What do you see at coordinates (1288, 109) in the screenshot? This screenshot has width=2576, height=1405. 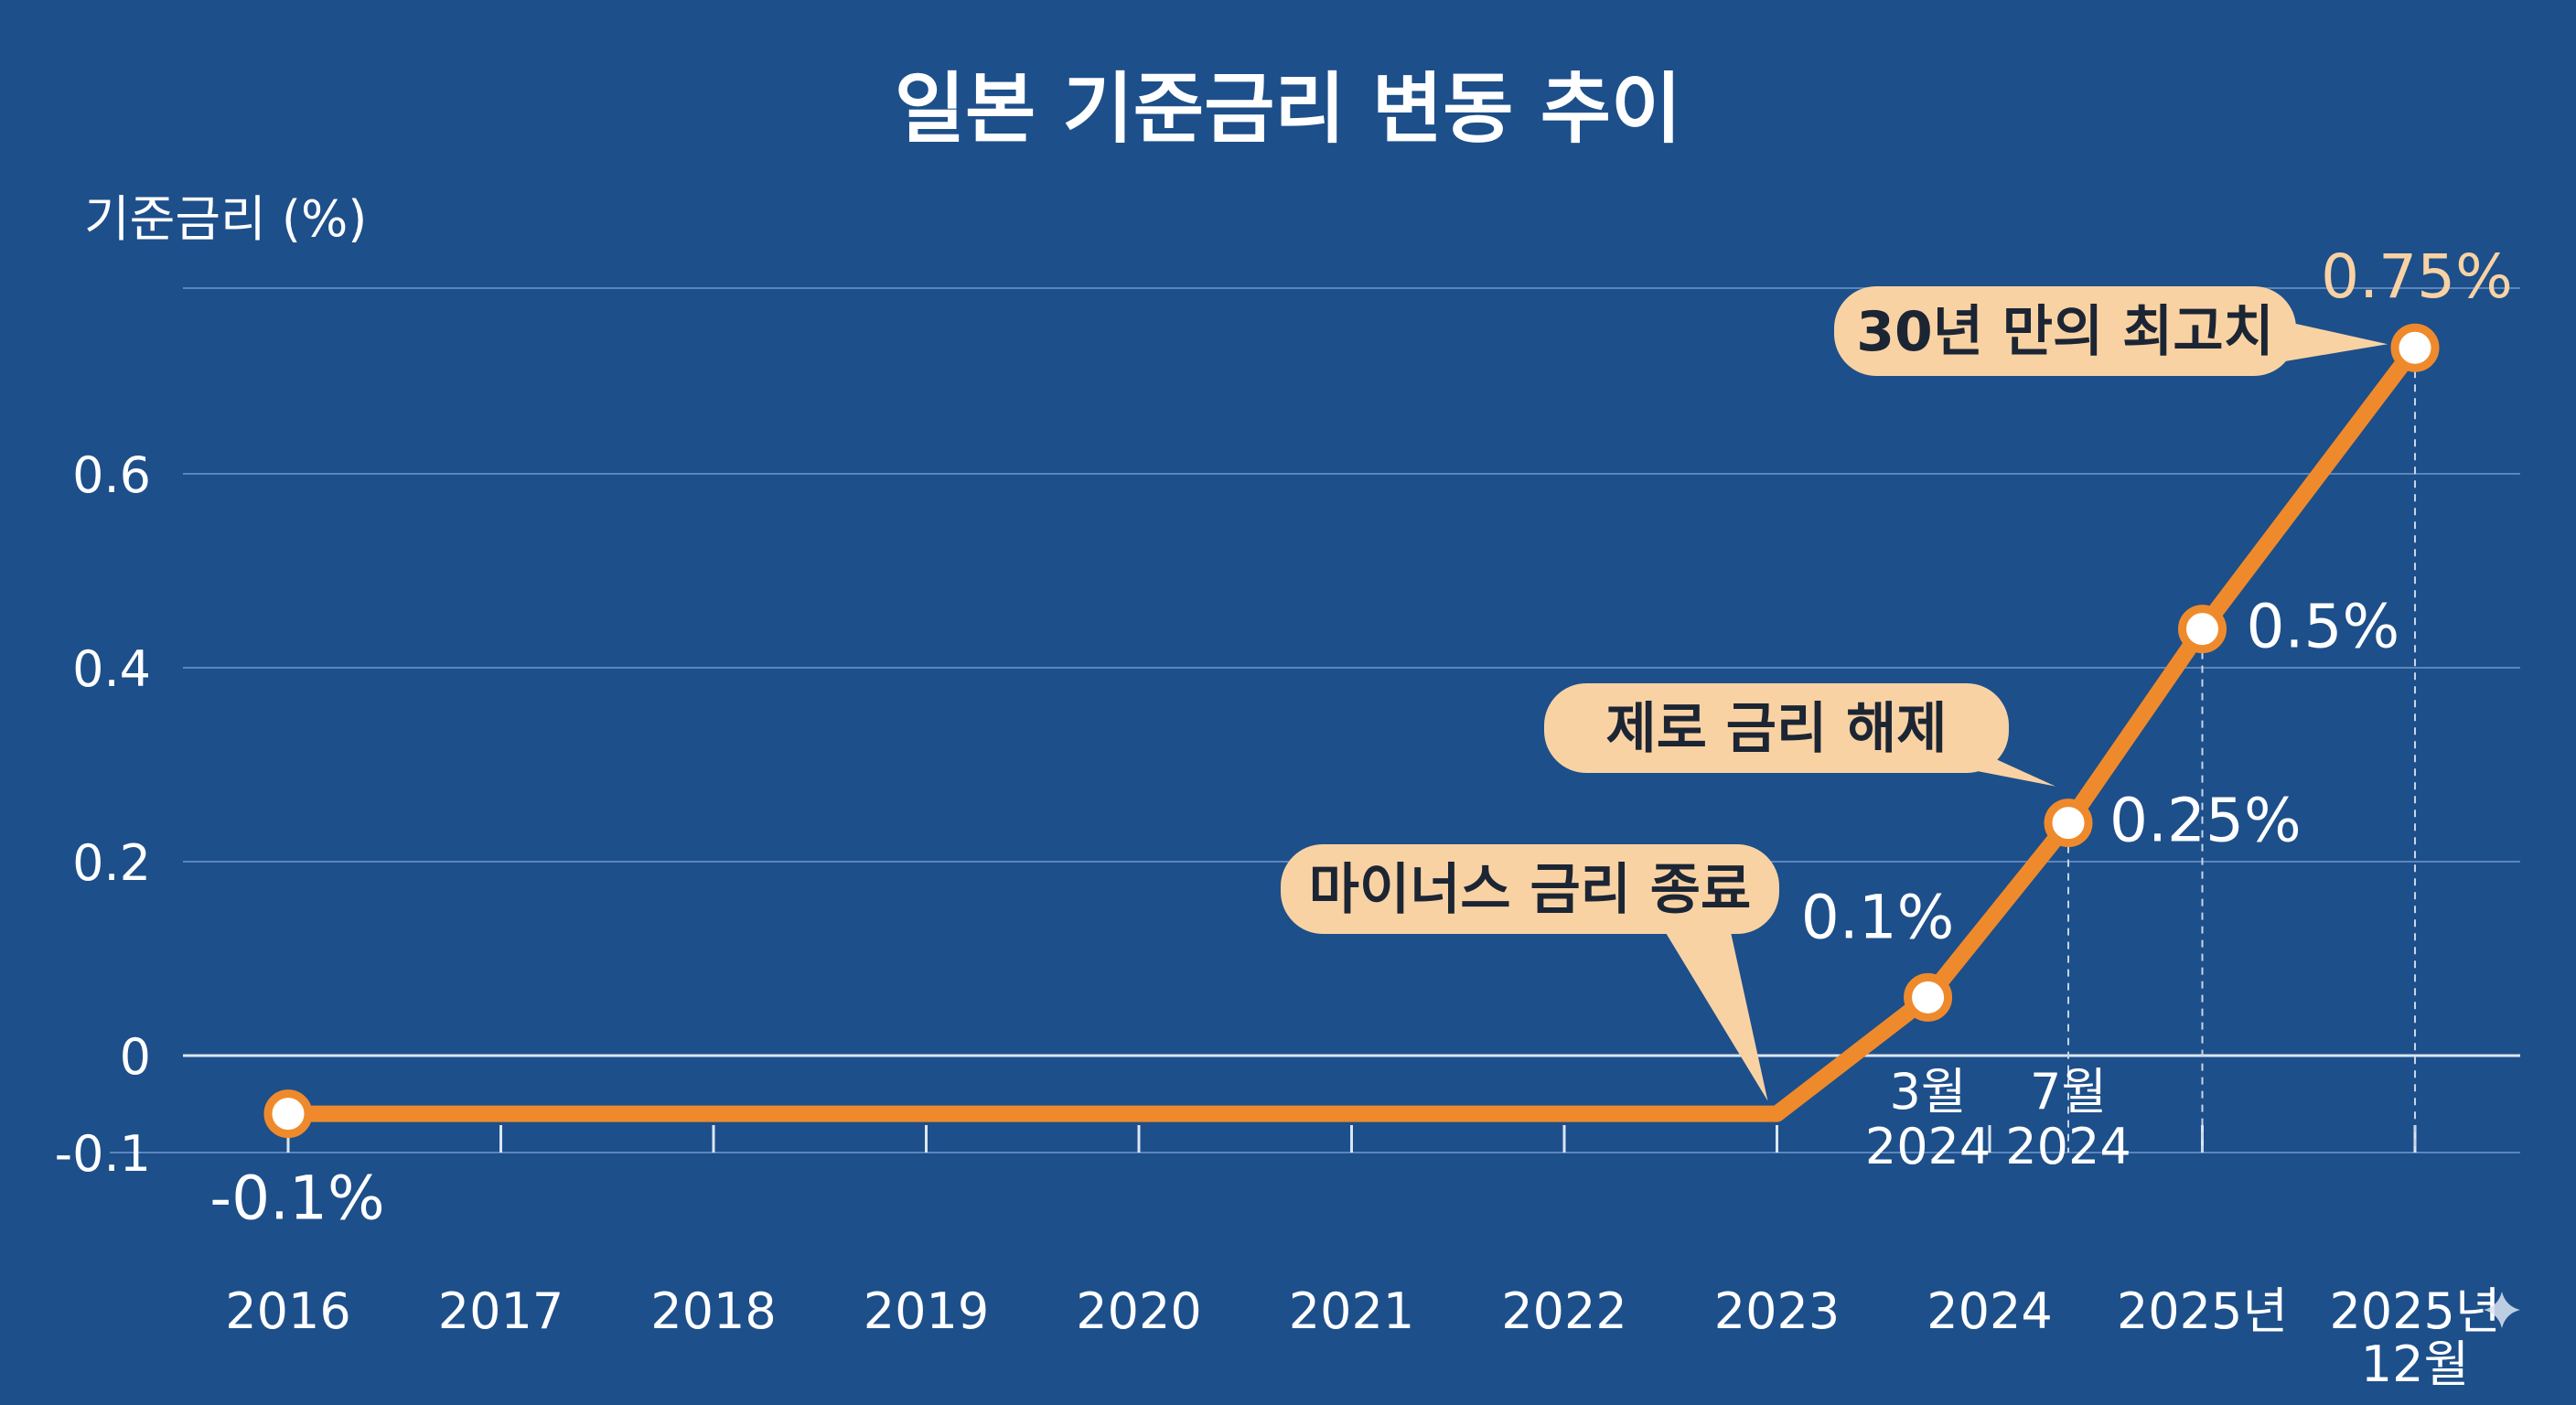 I see `chart-title: 일본 기준금리 변동 추이` at bounding box center [1288, 109].